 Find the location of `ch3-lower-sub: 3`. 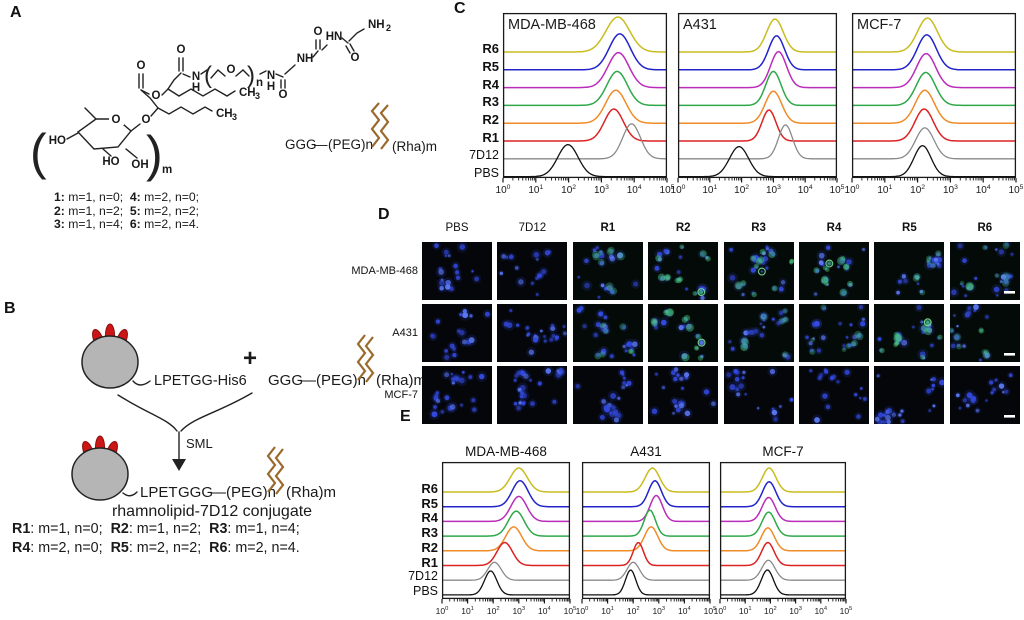

ch3-lower-sub: 3 is located at coordinates (234, 117).